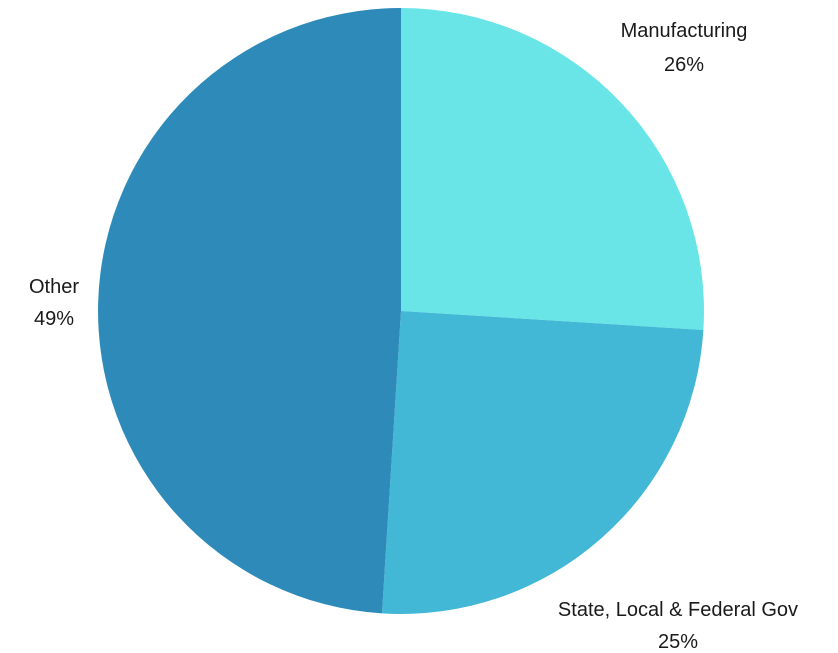 This screenshot has width=838, height=653. Describe the element at coordinates (684, 48) in the screenshot. I see `slice-label-manufacturing: Manufacturing 26%` at that location.